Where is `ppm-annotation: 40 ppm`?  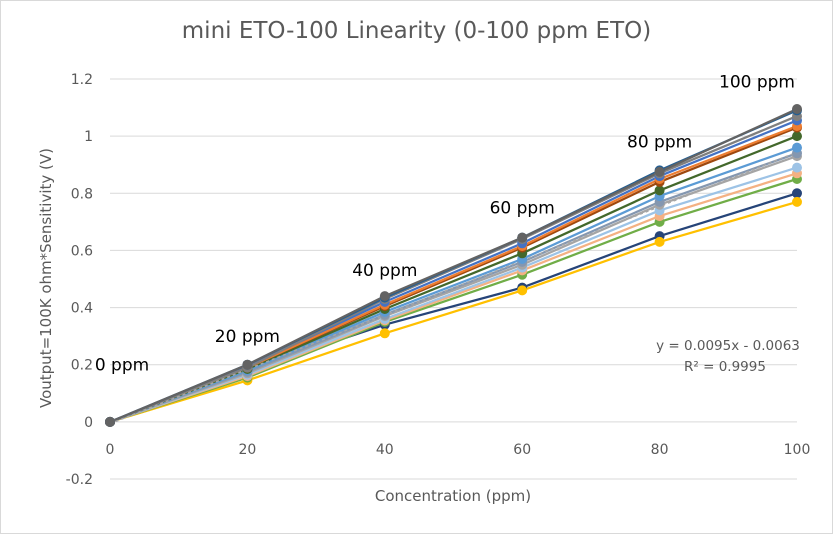 ppm-annotation: 40 ppm is located at coordinates (384, 271).